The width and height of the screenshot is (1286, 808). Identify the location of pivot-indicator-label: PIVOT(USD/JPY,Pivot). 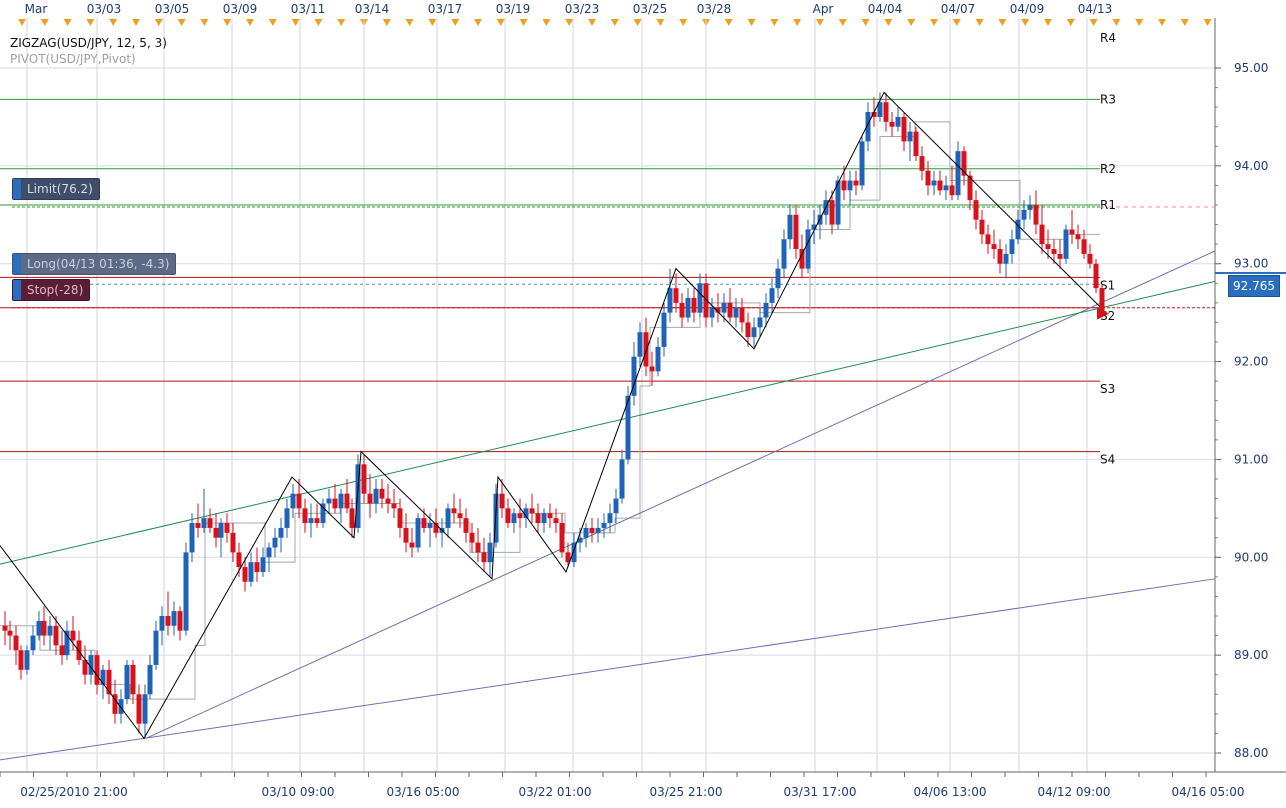
(73, 59).